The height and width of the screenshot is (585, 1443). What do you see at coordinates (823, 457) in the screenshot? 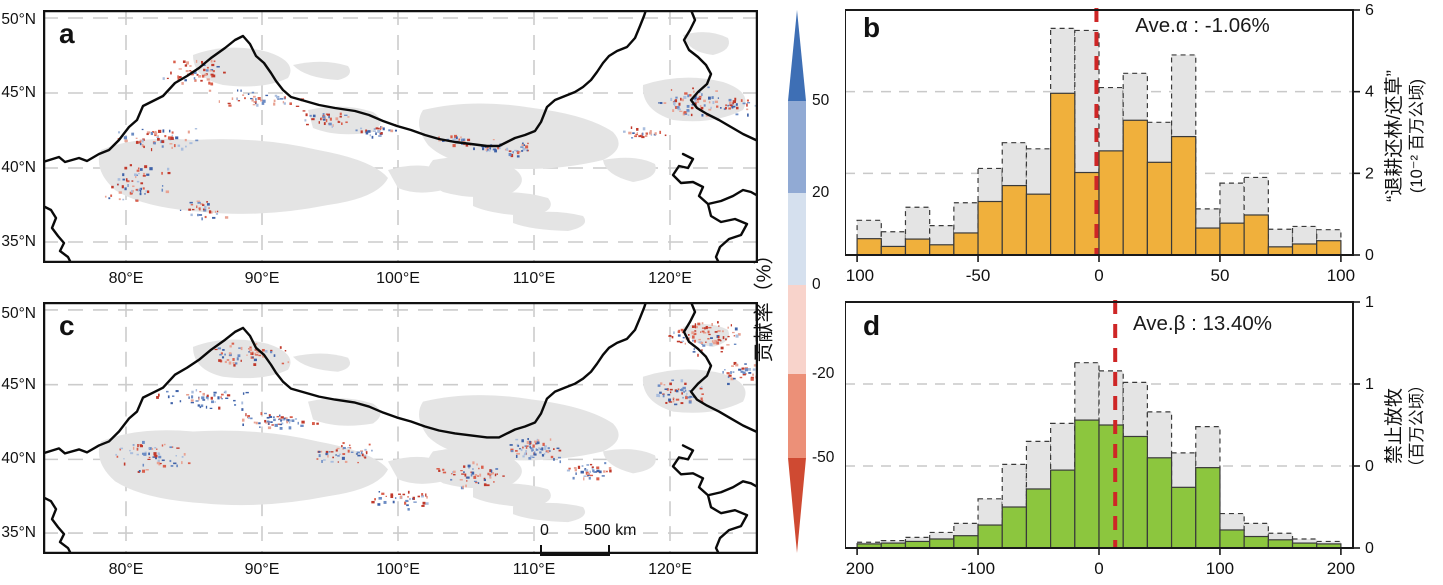
I see `colorbar-tick: -50` at bounding box center [823, 457].